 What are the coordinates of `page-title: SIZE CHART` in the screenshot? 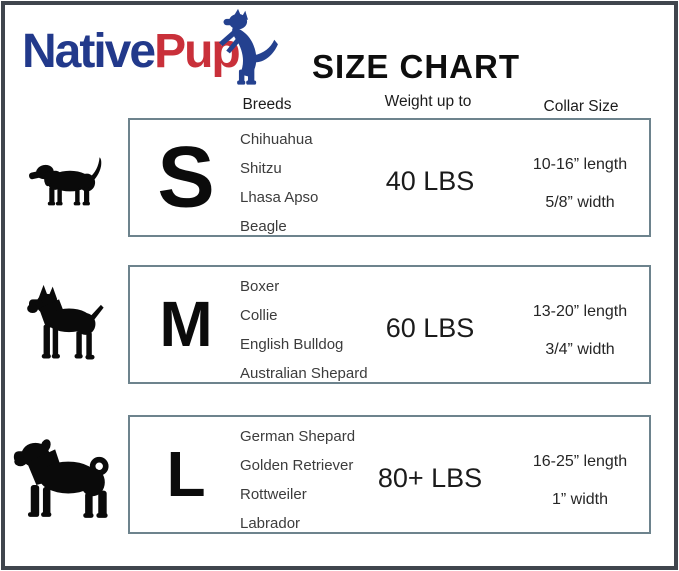 It's located at (416, 66).